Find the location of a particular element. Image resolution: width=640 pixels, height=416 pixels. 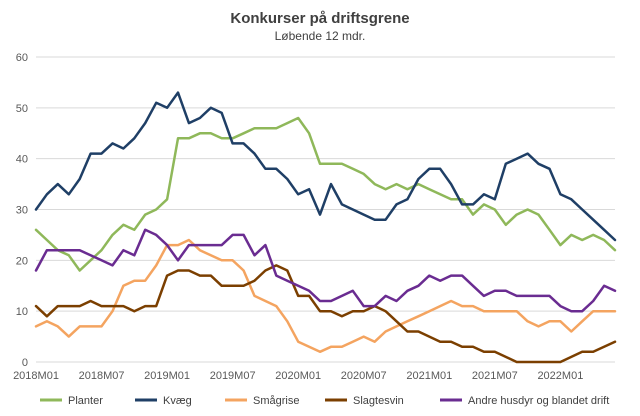

chart-subtitle: Løbende 12 mdr. is located at coordinates (320, 36).